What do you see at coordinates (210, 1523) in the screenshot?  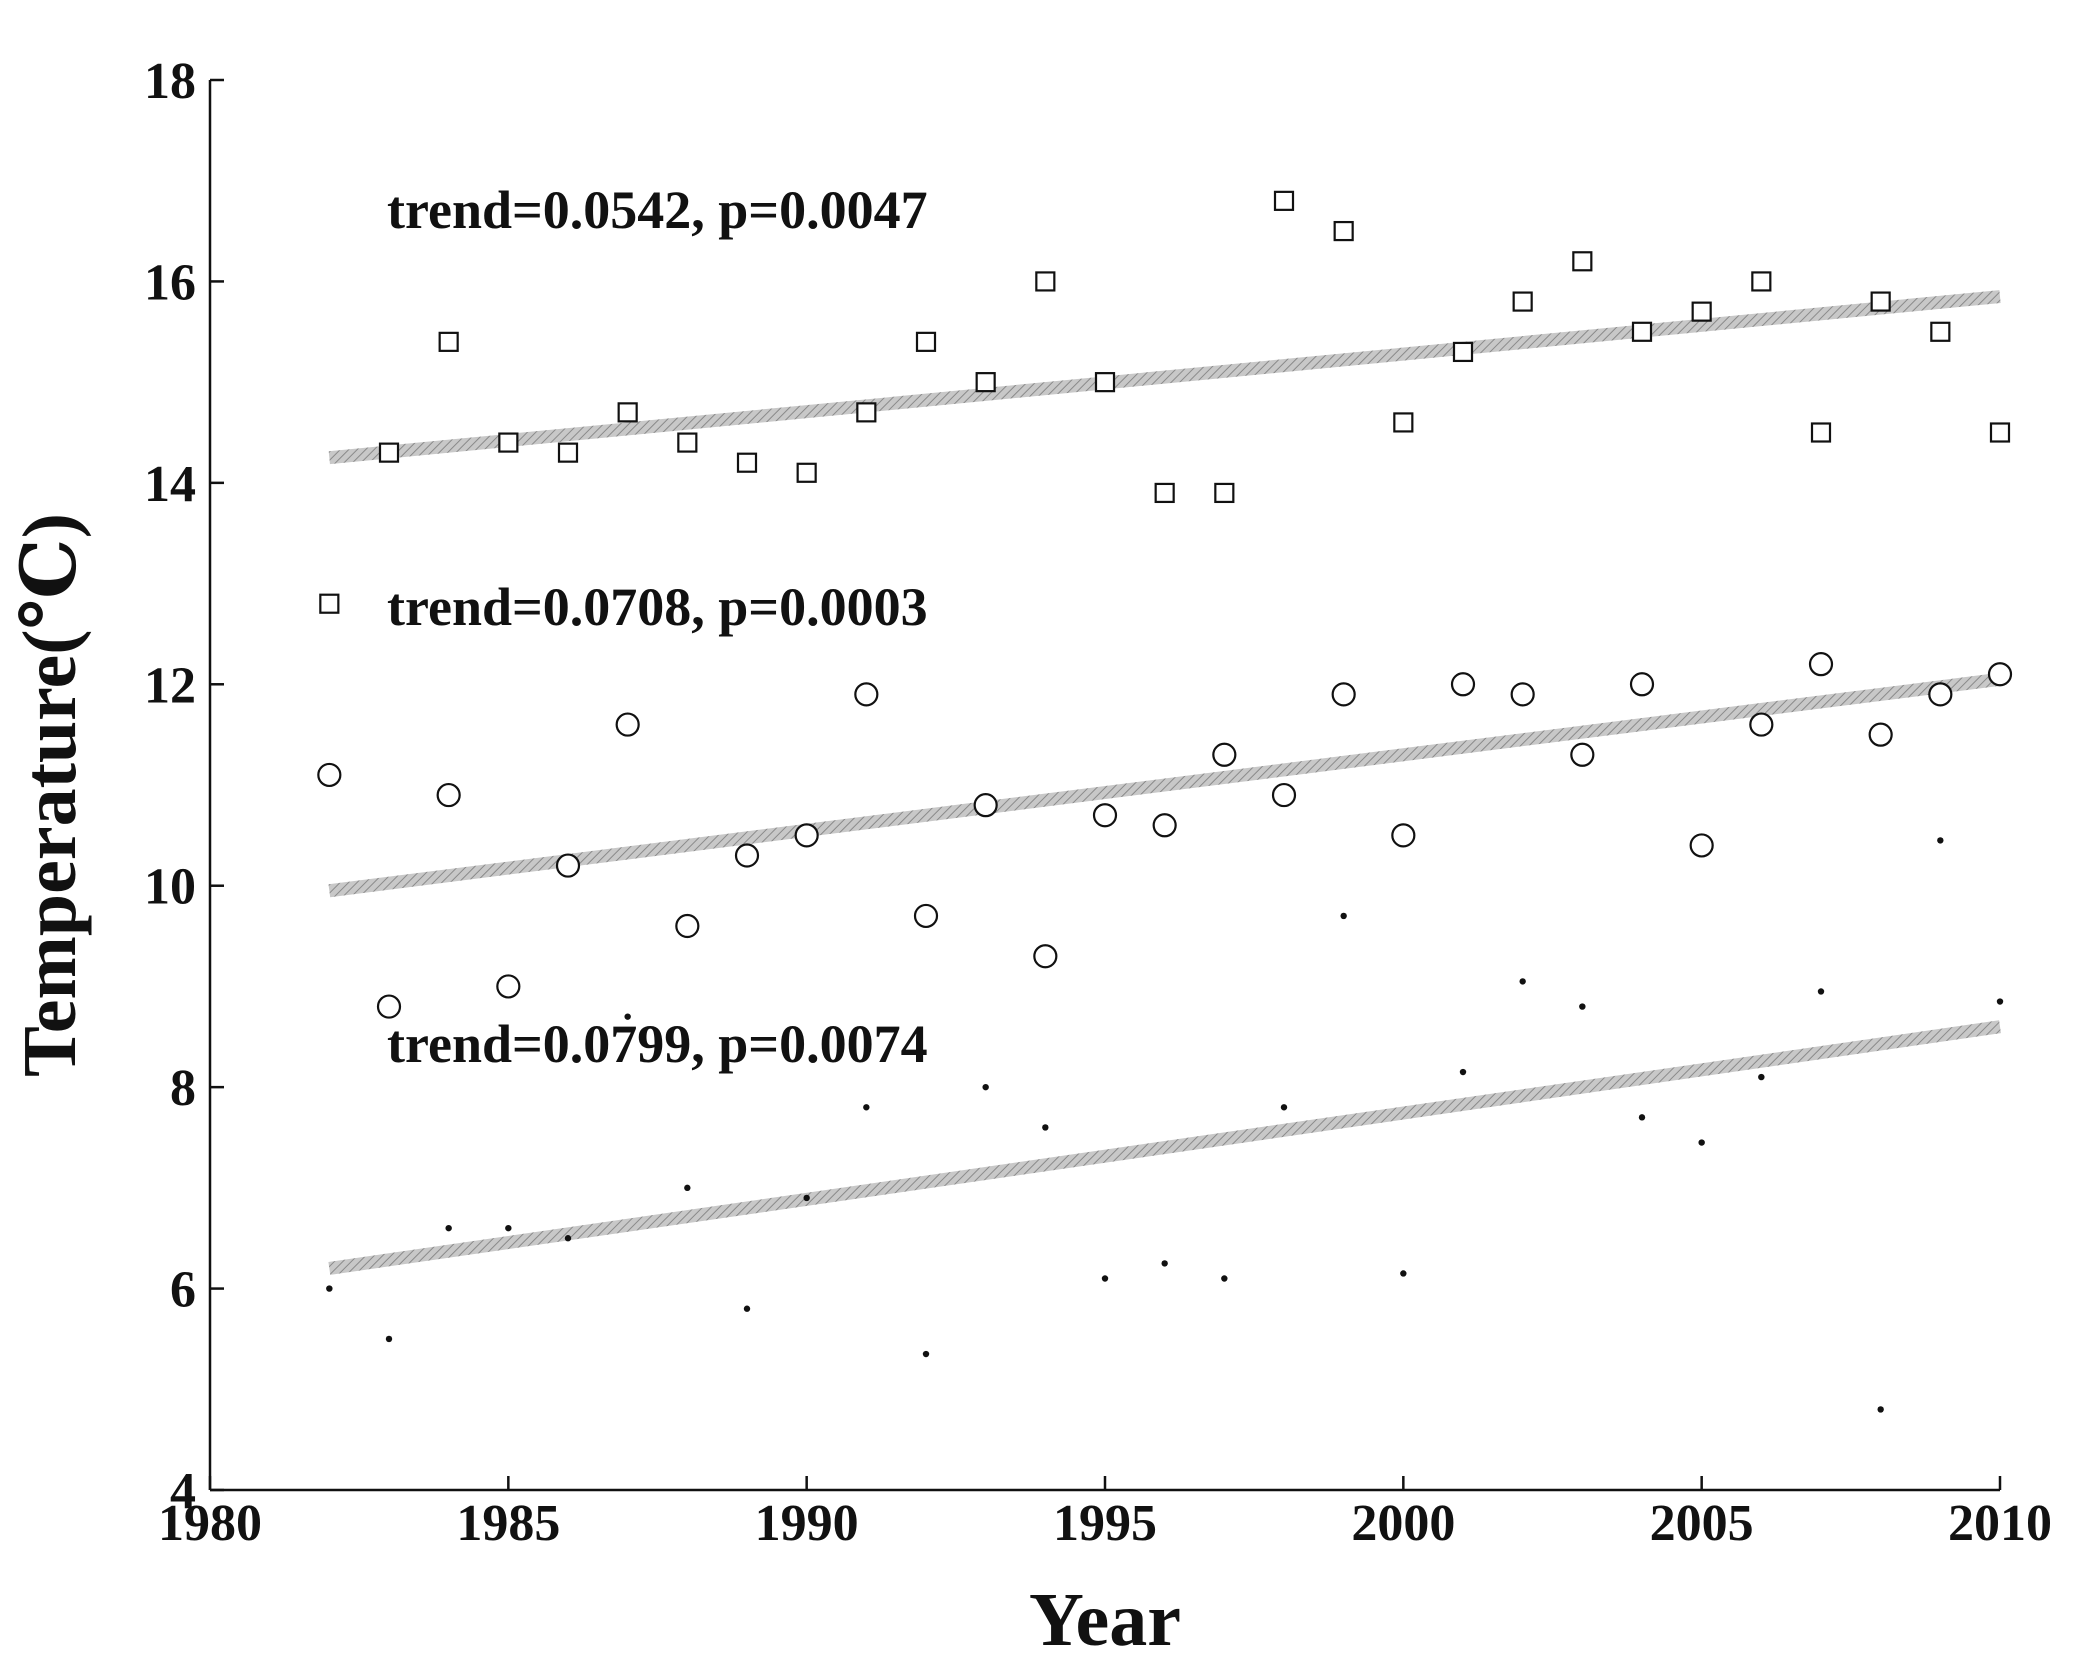 I see `x-tick-label: 1980` at bounding box center [210, 1523].